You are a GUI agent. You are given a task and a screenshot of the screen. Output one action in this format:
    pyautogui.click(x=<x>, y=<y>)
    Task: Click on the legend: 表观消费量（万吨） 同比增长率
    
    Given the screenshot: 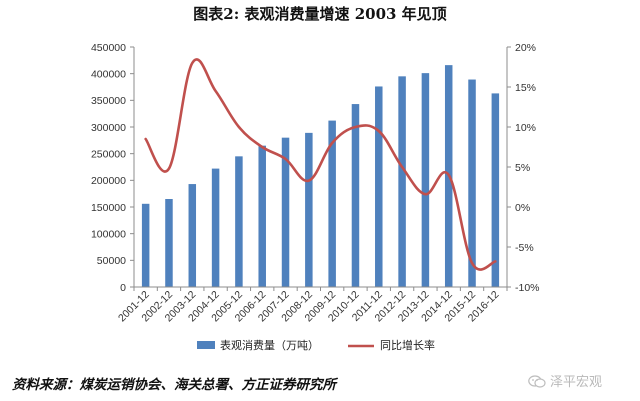 What is the action you would take?
    pyautogui.click(x=316, y=345)
    